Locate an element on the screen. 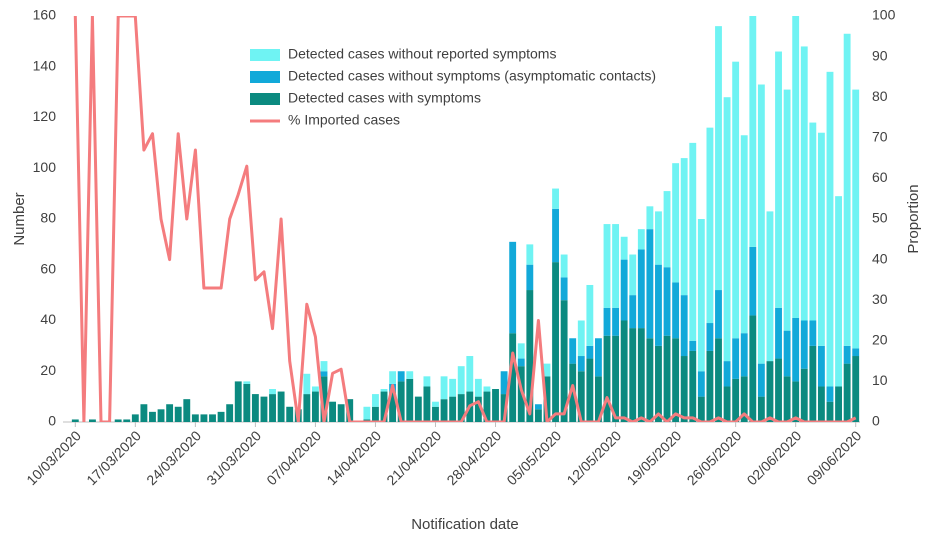 The image size is (925, 536). y-tick-label: 20 is located at coordinates (48, 370).